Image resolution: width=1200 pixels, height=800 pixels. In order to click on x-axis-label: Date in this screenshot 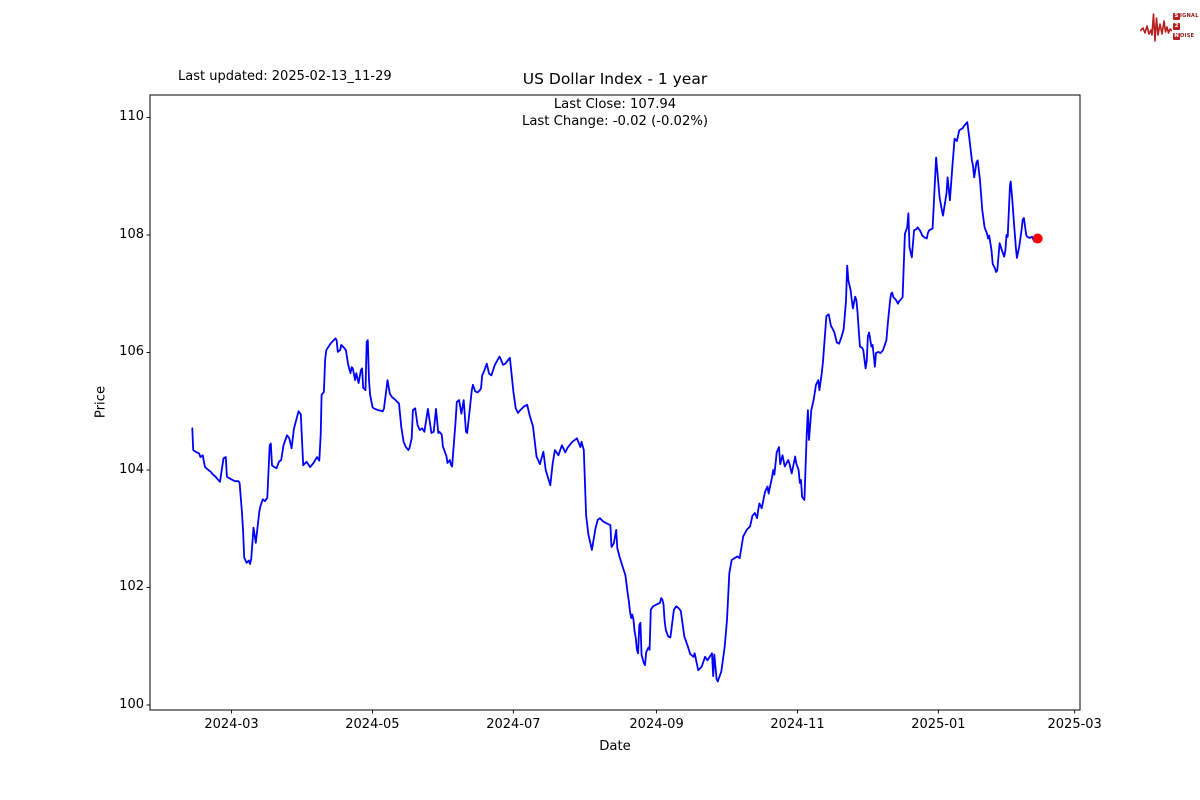, I will do `click(615, 746)`.